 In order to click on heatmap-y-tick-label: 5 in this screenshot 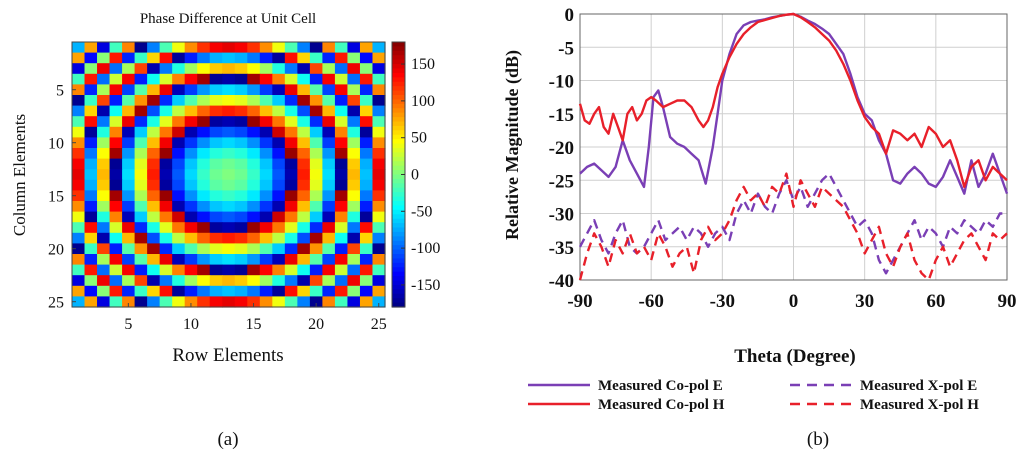, I will do `click(60, 91)`.